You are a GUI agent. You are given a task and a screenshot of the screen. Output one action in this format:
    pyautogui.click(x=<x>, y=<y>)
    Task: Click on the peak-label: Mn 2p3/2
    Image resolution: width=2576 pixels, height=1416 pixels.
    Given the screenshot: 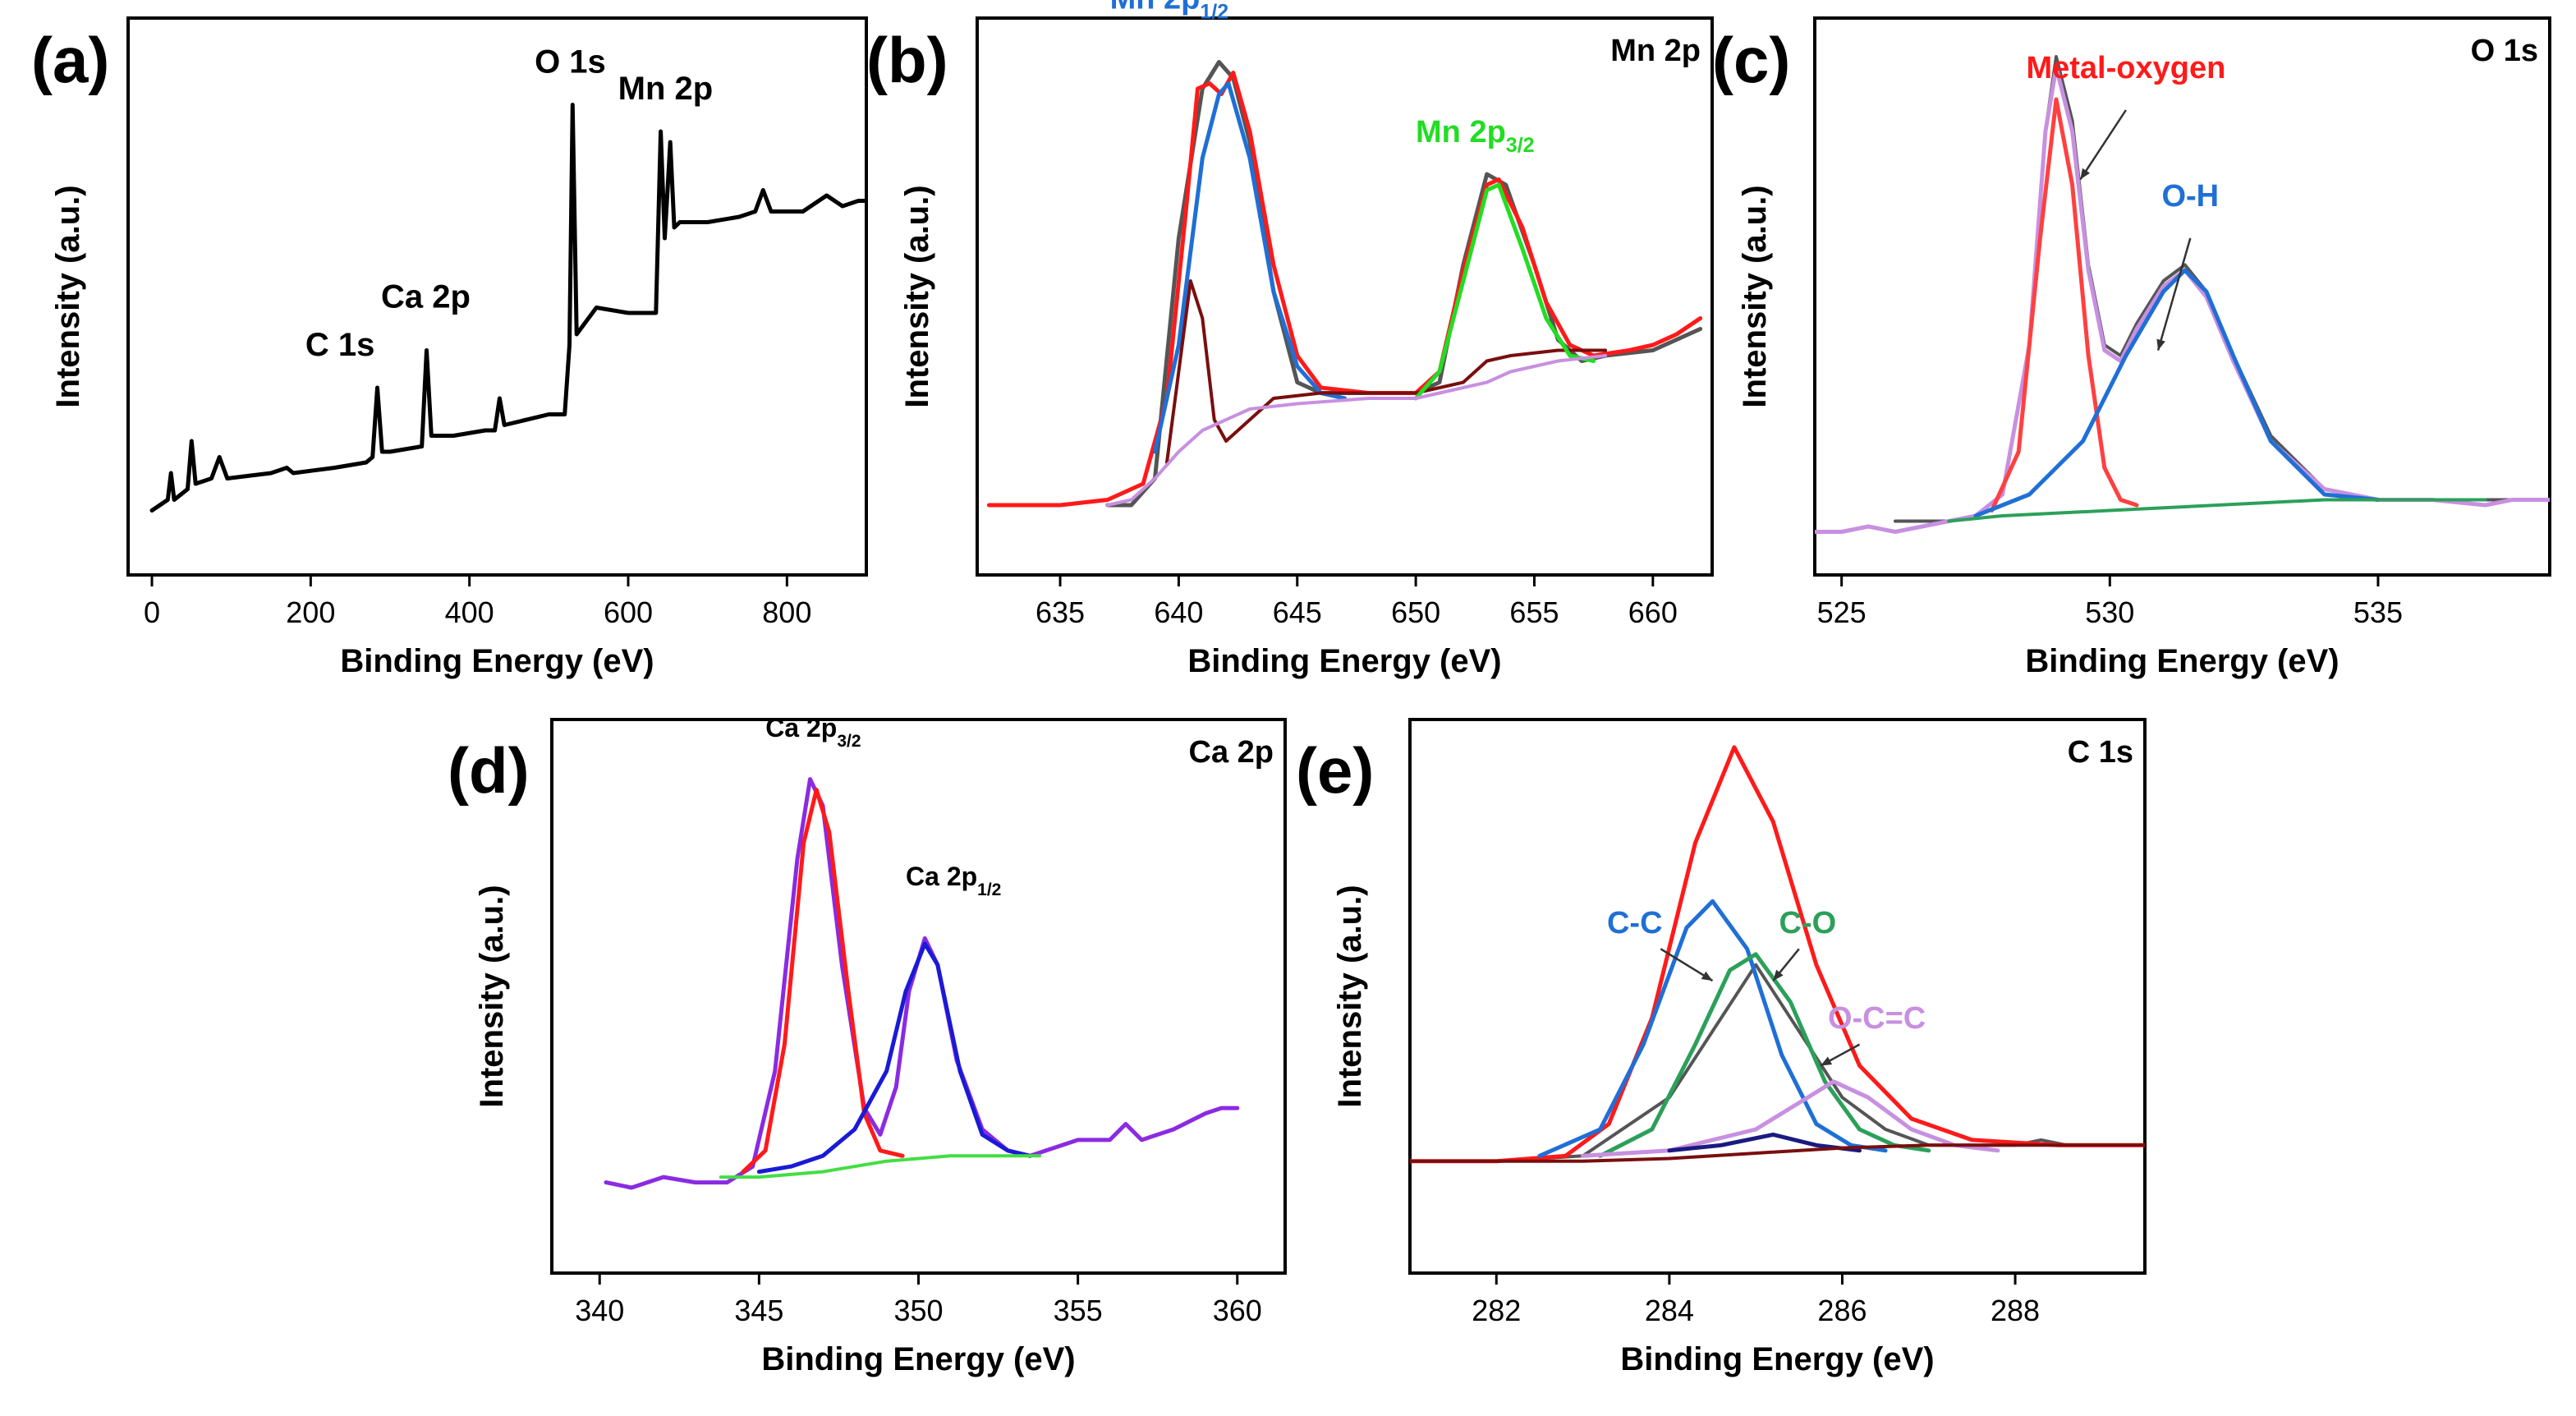 What is the action you would take?
    pyautogui.click(x=1475, y=136)
    